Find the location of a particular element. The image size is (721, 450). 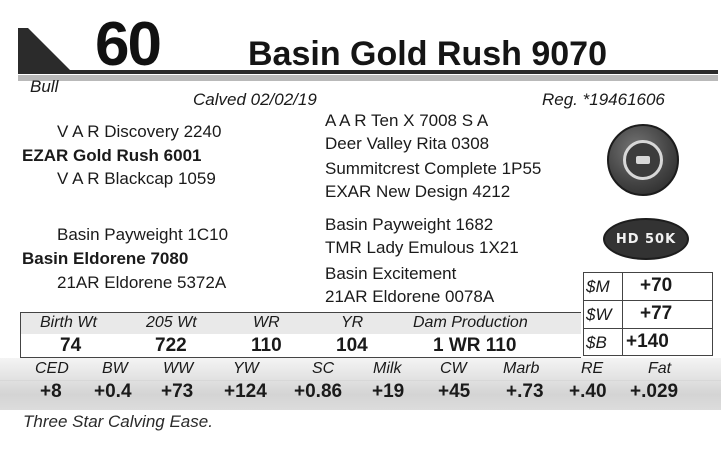

gg-dam-dam-sire: Basin Excitement is located at coordinates (391, 273).